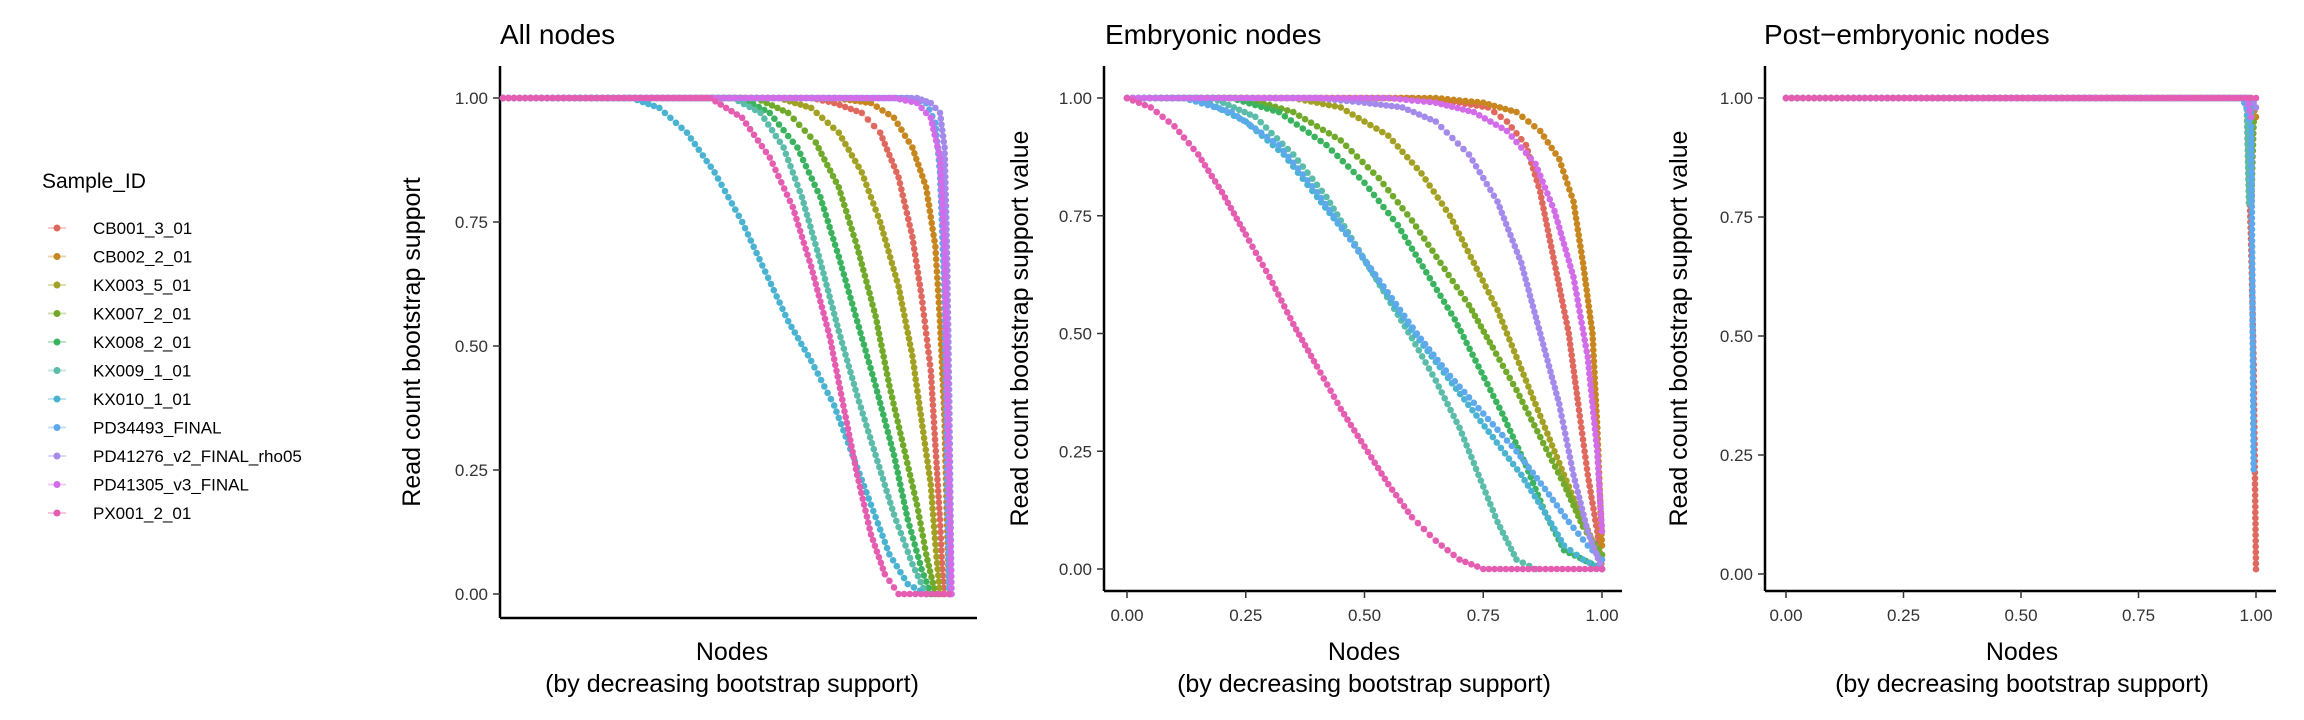 The height and width of the screenshot is (720, 2304). What do you see at coordinates (119, 399) in the screenshot?
I see `legend-item: KX010_1_01` at bounding box center [119, 399].